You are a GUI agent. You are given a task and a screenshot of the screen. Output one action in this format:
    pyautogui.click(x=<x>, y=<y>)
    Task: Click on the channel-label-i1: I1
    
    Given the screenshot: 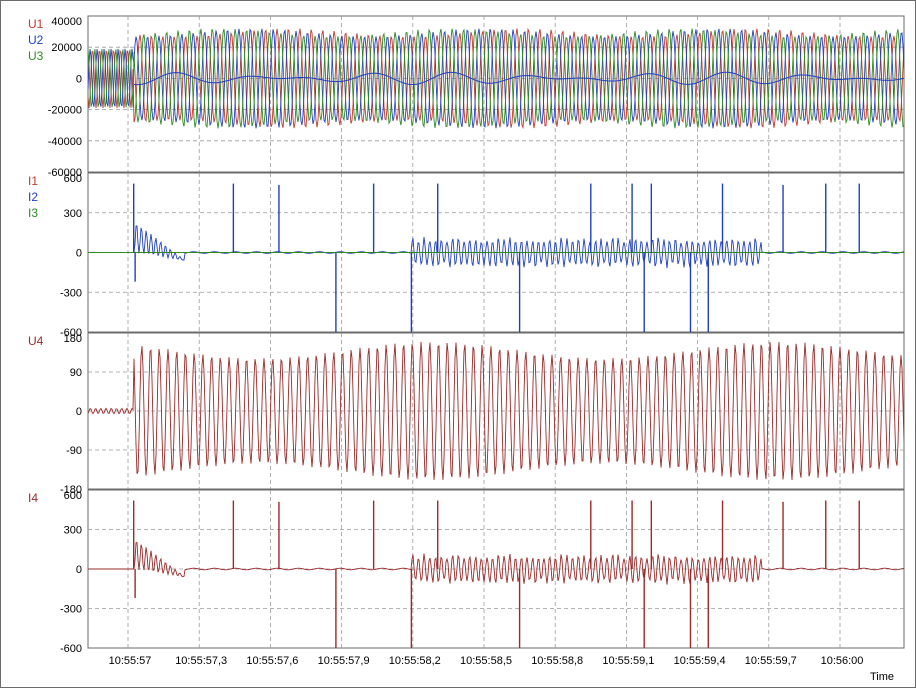 What is the action you would take?
    pyautogui.click(x=33, y=181)
    